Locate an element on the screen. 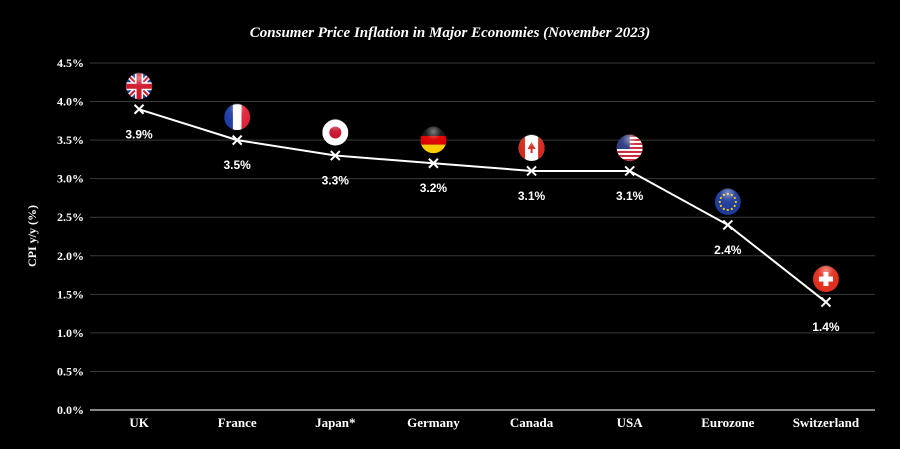  japan-flag-icon is located at coordinates (335, 132).